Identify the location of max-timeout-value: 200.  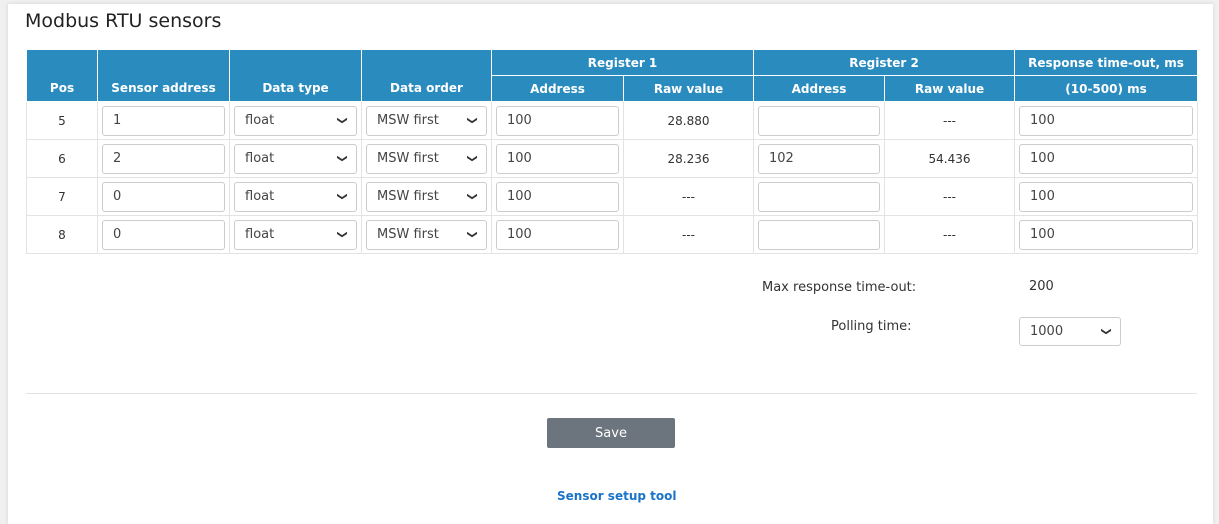
(1041, 286).